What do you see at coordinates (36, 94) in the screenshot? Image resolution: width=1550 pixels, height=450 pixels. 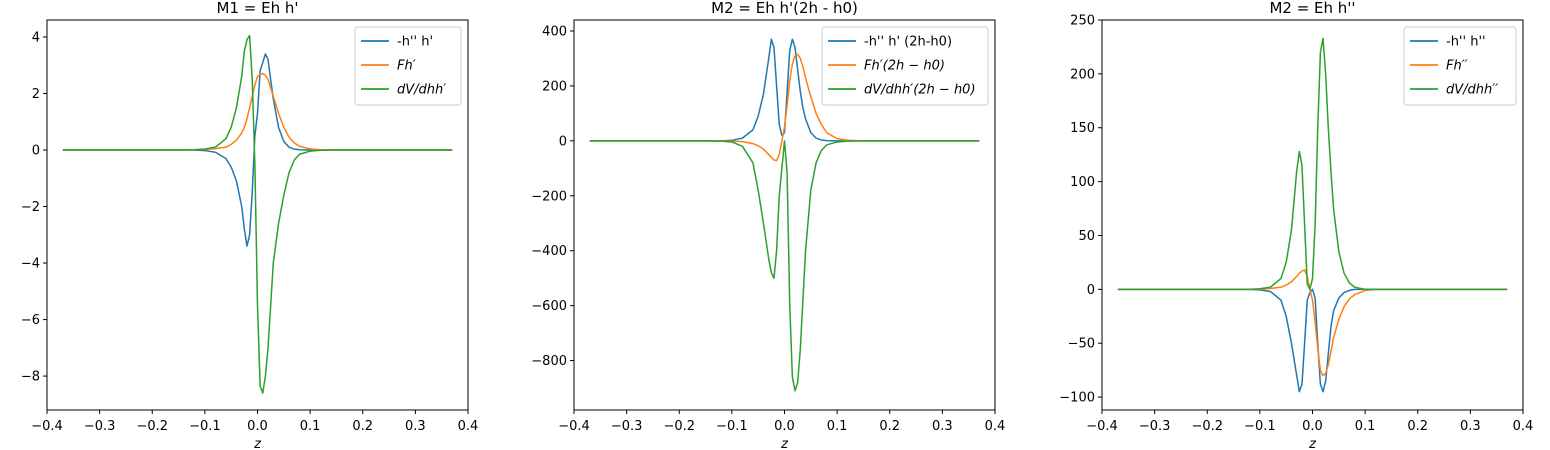 I see `y-tick-label: 2` at bounding box center [36, 94].